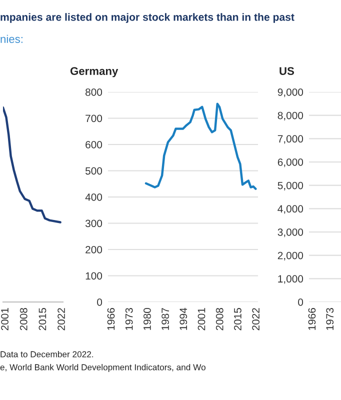 Image resolution: width=341 pixels, height=400 pixels. Describe the element at coordinates (147, 18) in the screenshot. I see `text: mpanies are listed on major stock markets than in the past` at that location.